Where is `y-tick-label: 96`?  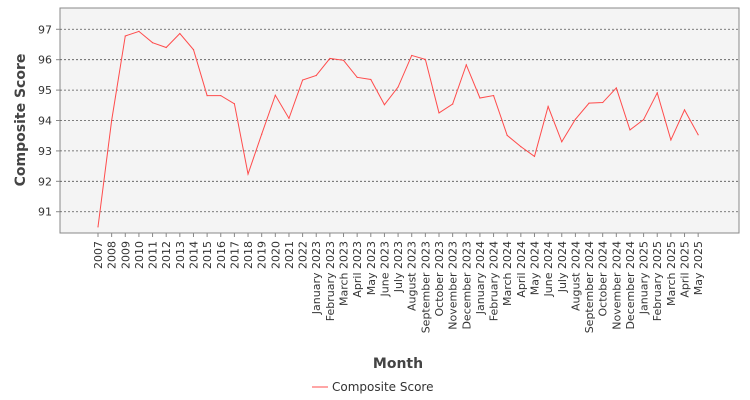
y-tick-label: 96 is located at coordinates (45, 60).